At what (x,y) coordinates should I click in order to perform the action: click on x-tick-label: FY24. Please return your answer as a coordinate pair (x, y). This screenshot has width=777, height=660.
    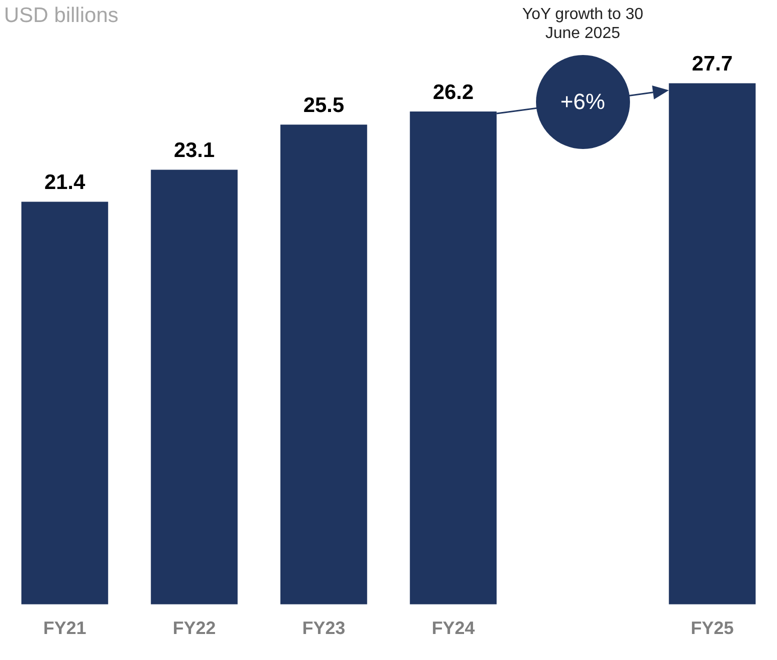
    Looking at the image, I should click on (453, 628).